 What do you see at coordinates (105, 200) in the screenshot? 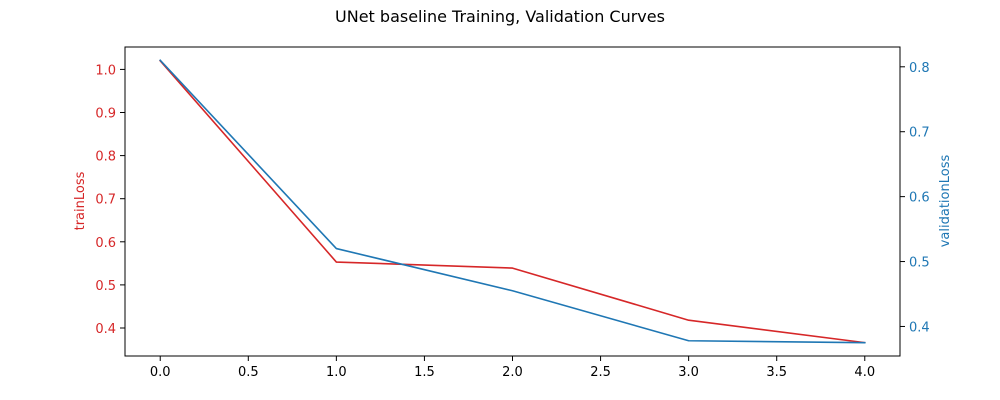
I see `left-y-tick-label: 0.7` at bounding box center [105, 200].